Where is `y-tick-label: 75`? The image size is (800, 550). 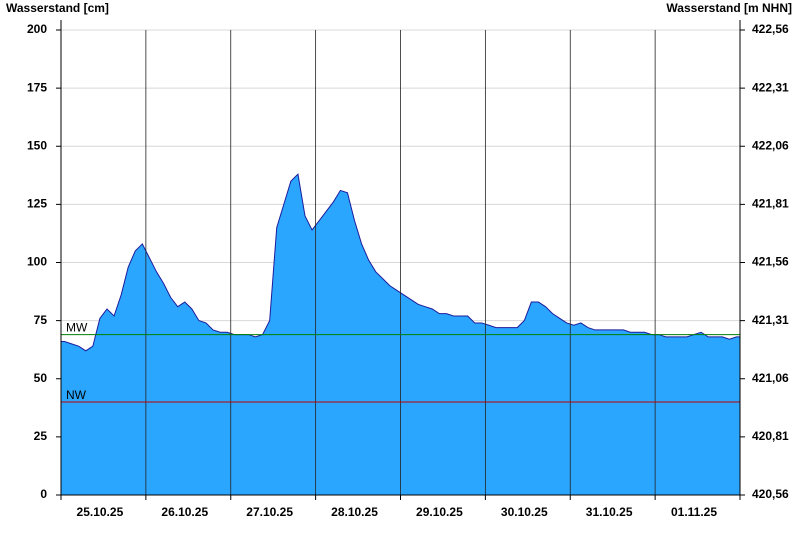 y-tick-label: 75 is located at coordinates (41, 320).